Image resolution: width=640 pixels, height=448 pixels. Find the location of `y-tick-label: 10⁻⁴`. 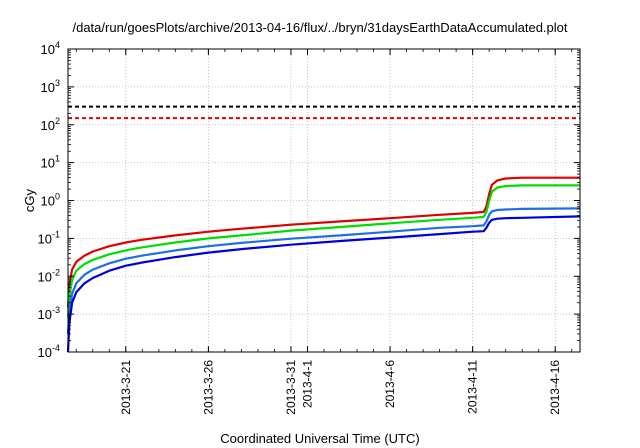

y-tick-label: 10⁻⁴ is located at coordinates (49, 351).